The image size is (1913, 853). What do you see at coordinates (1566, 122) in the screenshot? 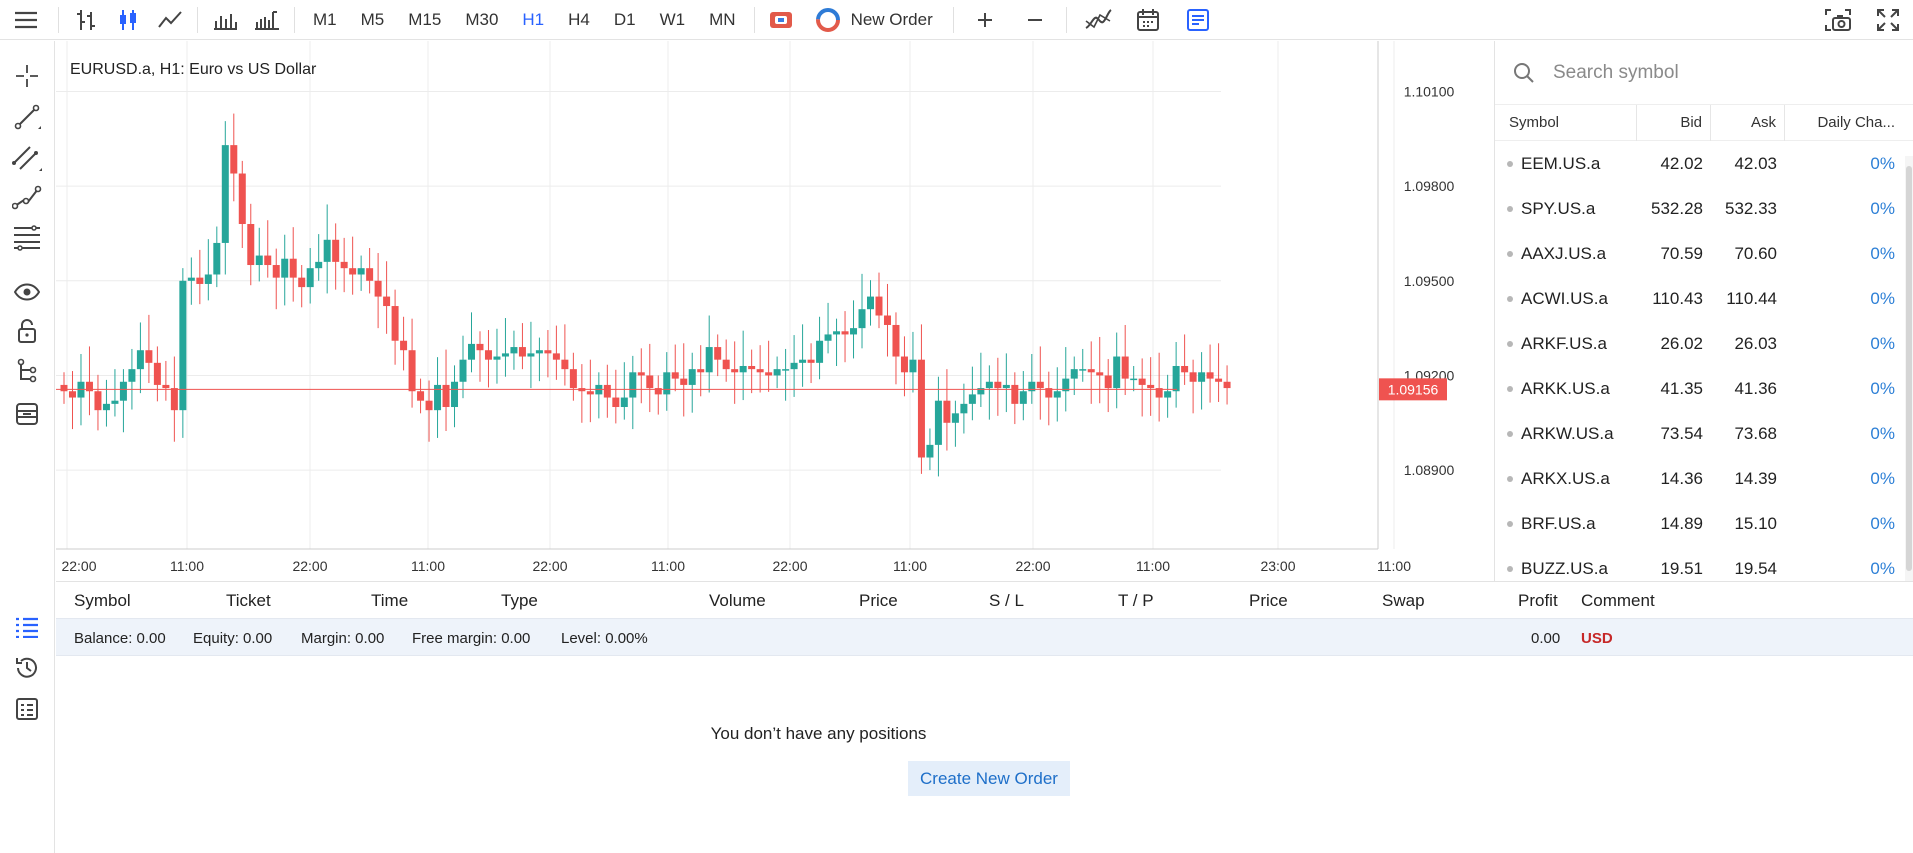
I see `column-header-symbol: Symbol` at bounding box center [1566, 122].